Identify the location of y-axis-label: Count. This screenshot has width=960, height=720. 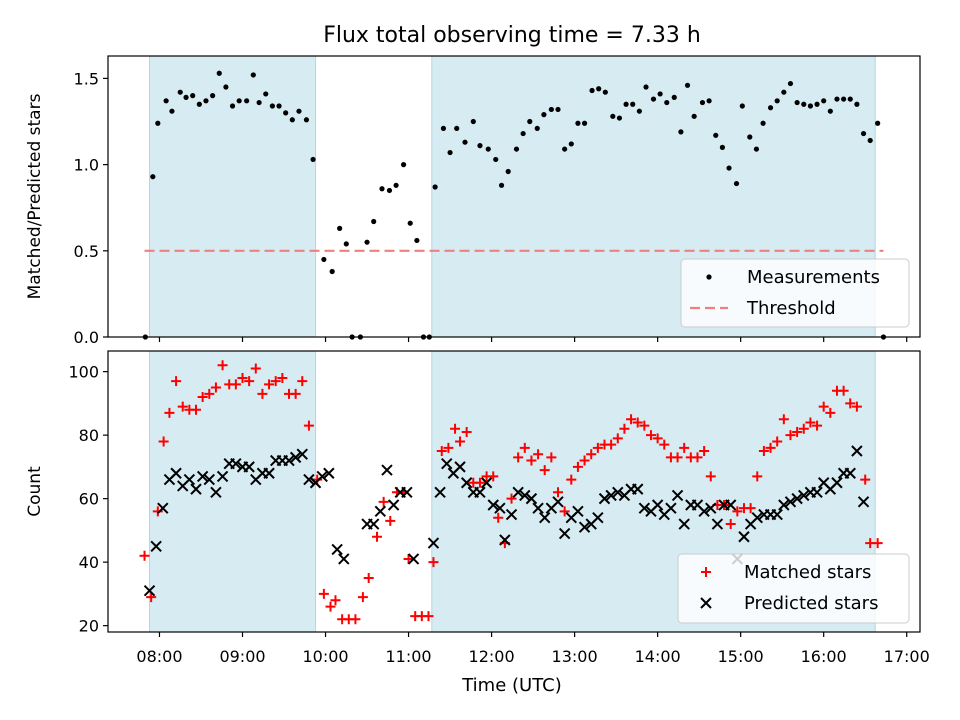
(35, 491).